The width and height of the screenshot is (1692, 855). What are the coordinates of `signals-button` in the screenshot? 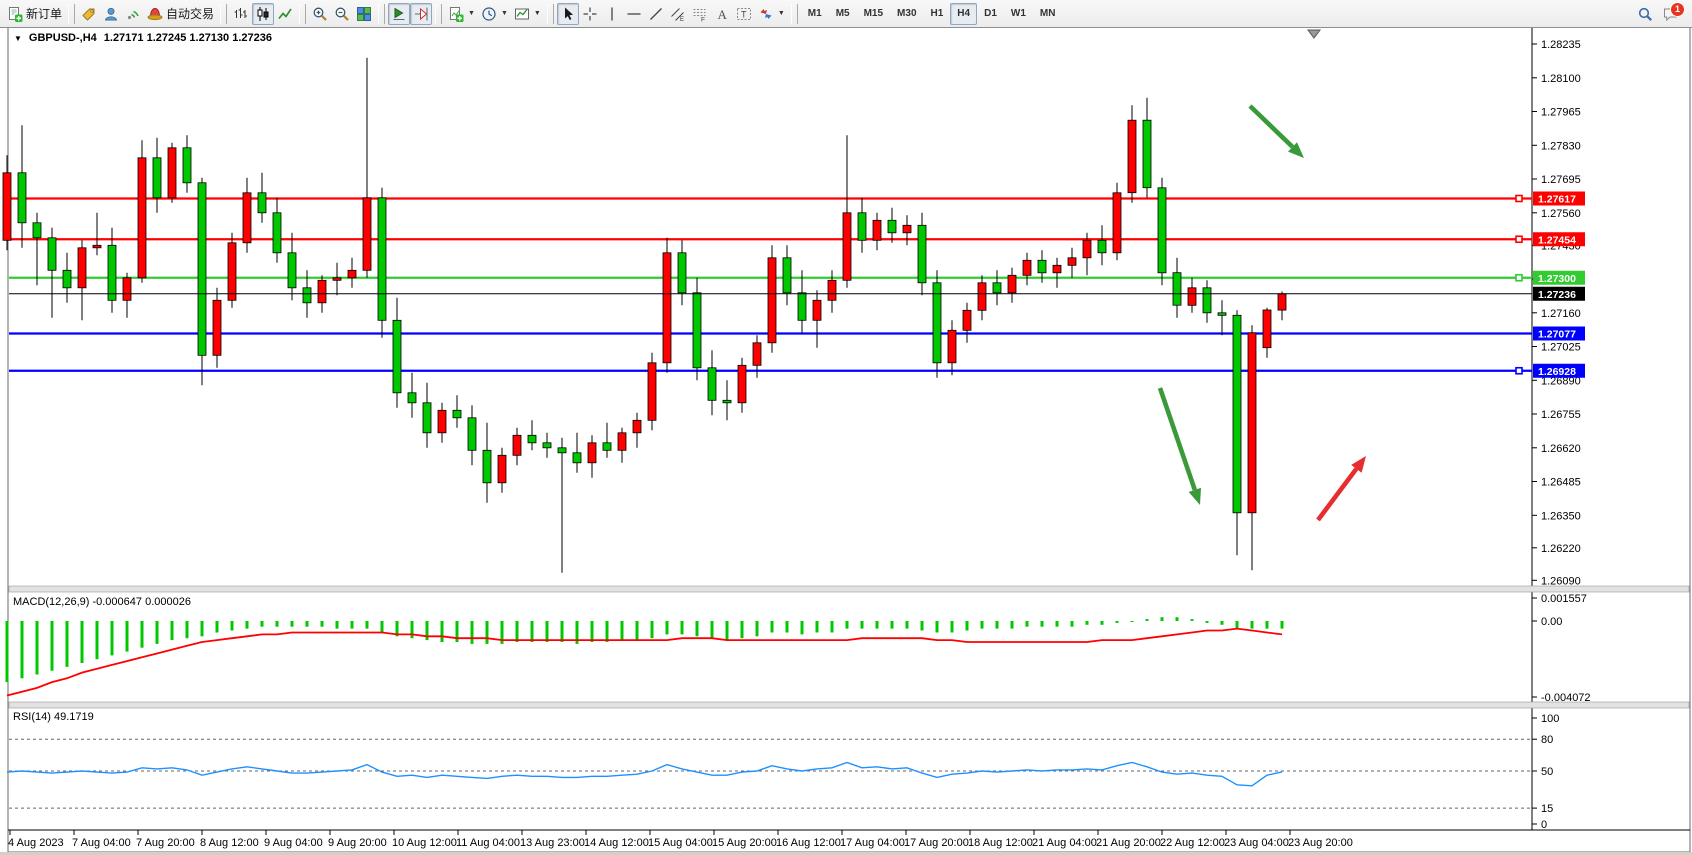 It's located at (133, 14).